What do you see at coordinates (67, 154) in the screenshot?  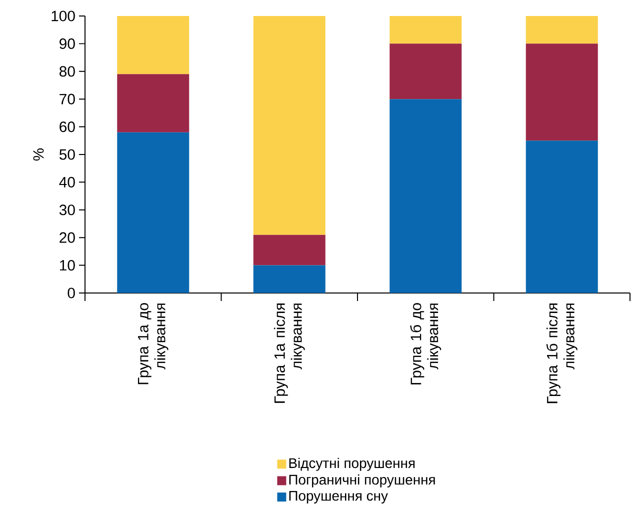 I see `y-tick-label: 50` at bounding box center [67, 154].